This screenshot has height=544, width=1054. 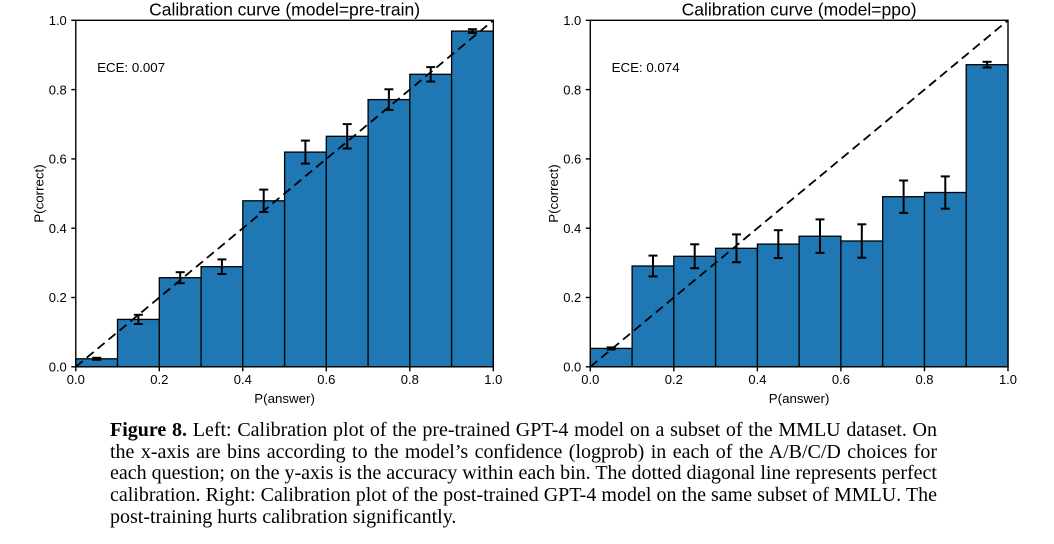 I want to click on svg-text: Calibration curve (model=ppo), so click(x=799, y=10).